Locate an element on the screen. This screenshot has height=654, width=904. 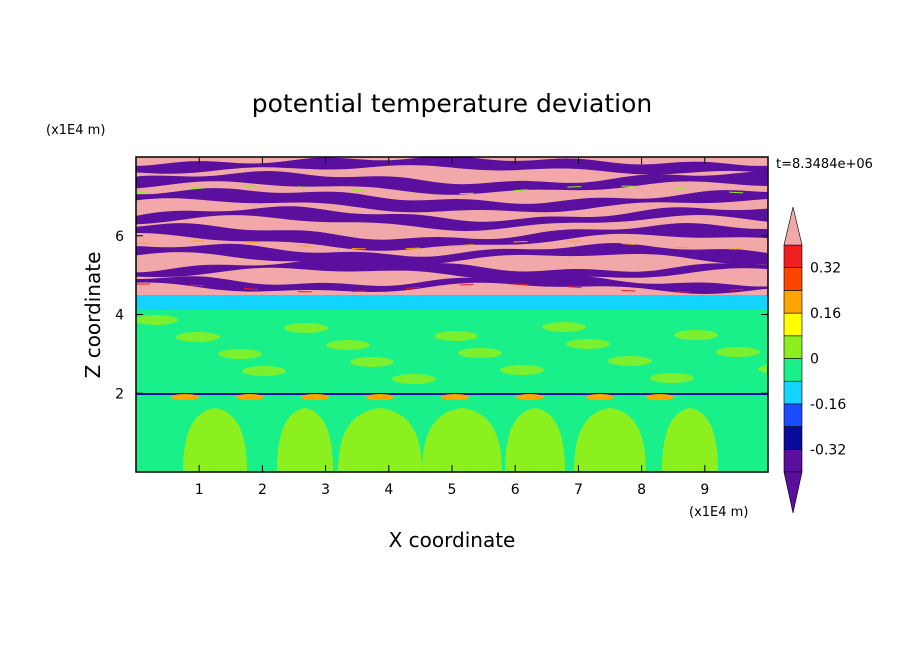
y-tick-label: 6 is located at coordinates (119, 237).